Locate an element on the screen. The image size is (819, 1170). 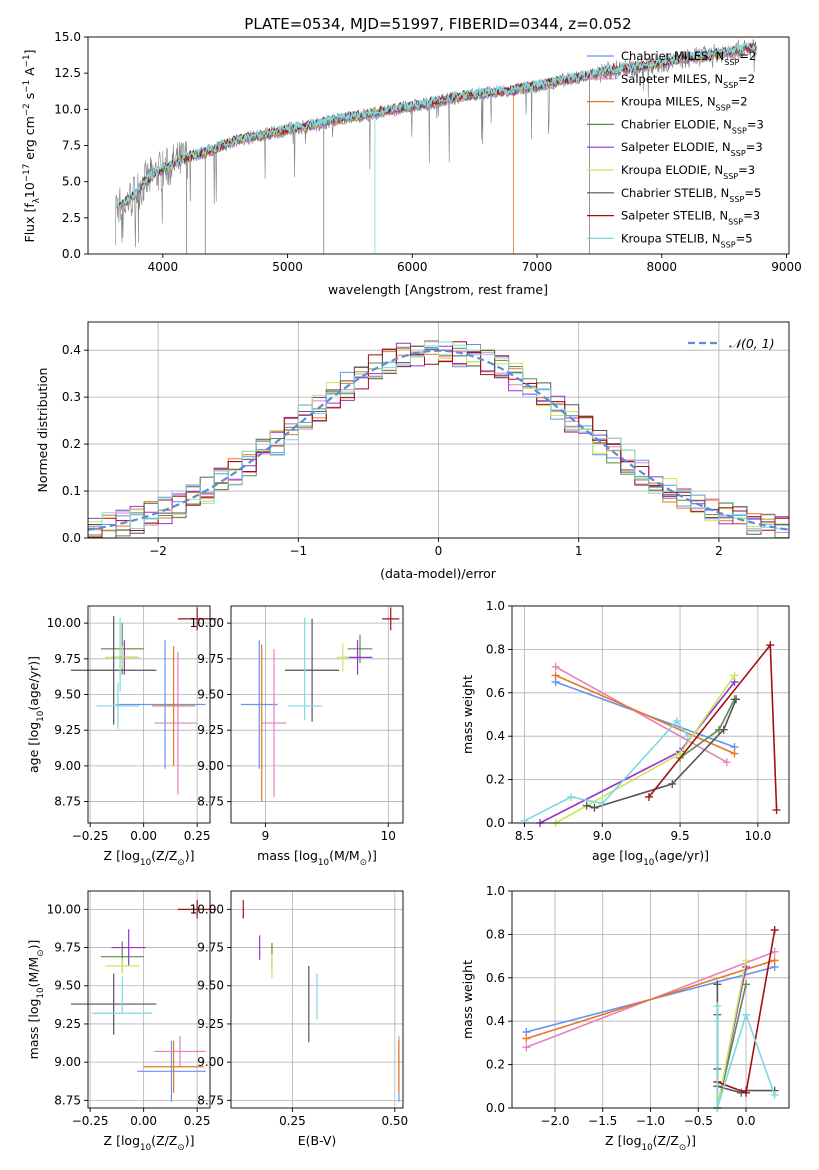
x-tick-label: 0.50 is located at coordinates (394, 1121).